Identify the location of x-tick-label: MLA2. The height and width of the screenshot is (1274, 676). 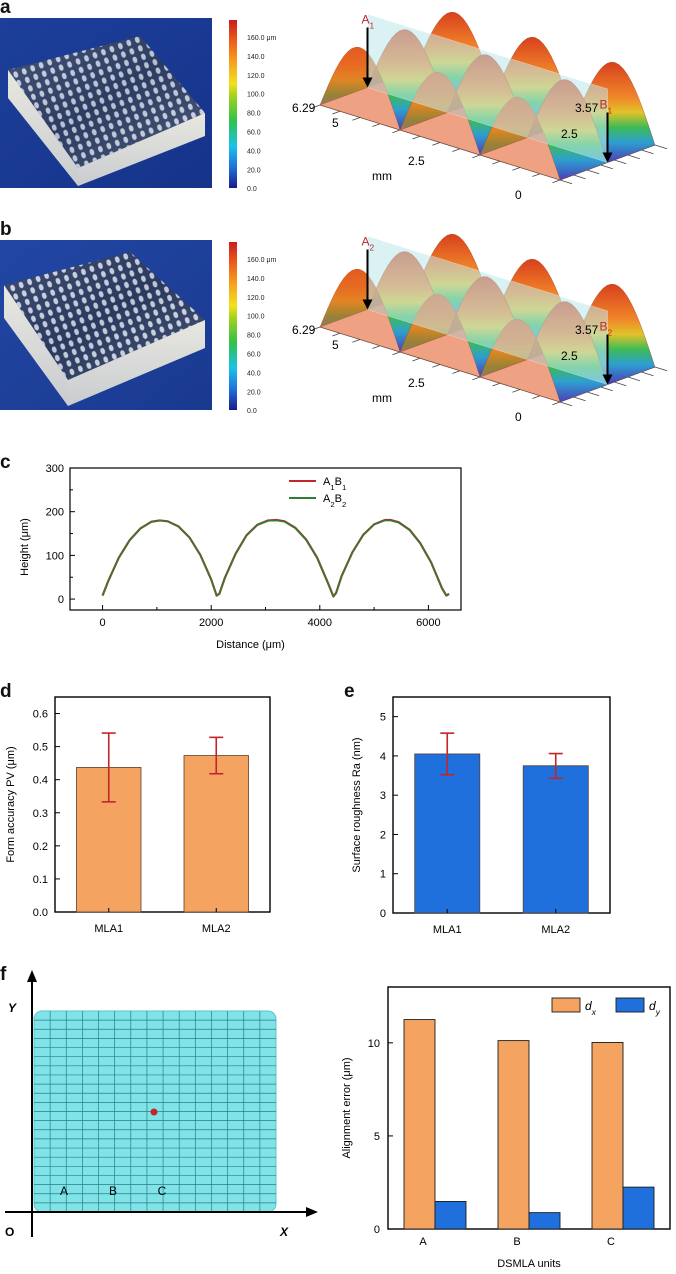
(555, 930).